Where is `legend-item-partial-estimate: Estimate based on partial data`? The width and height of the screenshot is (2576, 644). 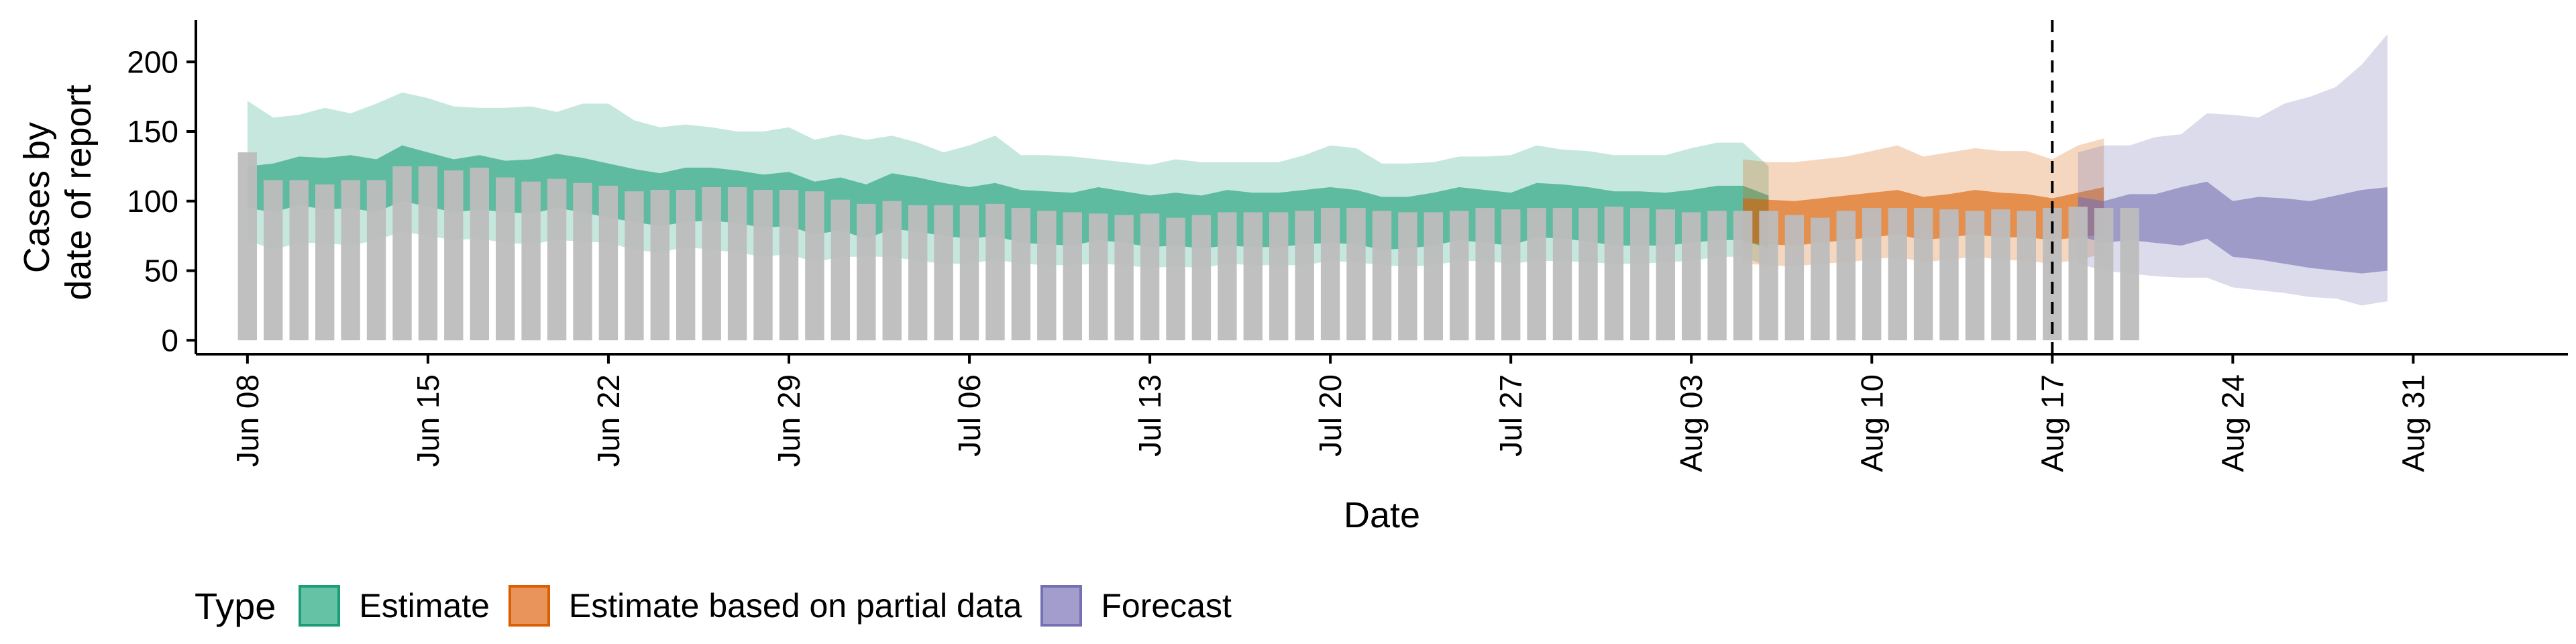
legend-item-partial-estimate: Estimate based on partial data is located at coordinates (765, 606).